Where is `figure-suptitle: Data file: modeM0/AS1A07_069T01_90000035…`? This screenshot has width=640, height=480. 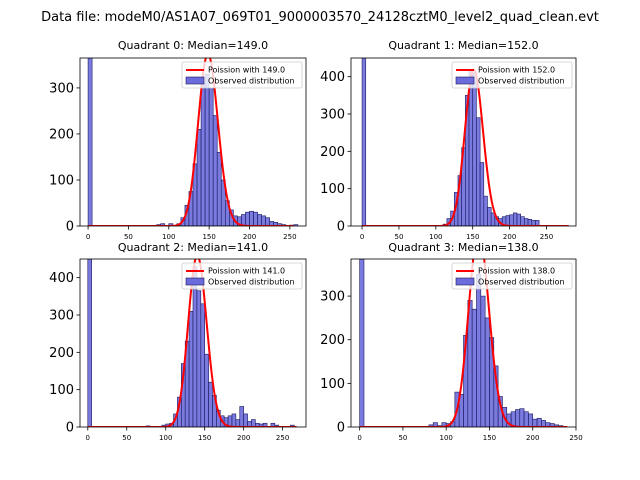
figure-suptitle: Data file: modeM0/AS1A07_069T01_90000035… is located at coordinates (320, 17).